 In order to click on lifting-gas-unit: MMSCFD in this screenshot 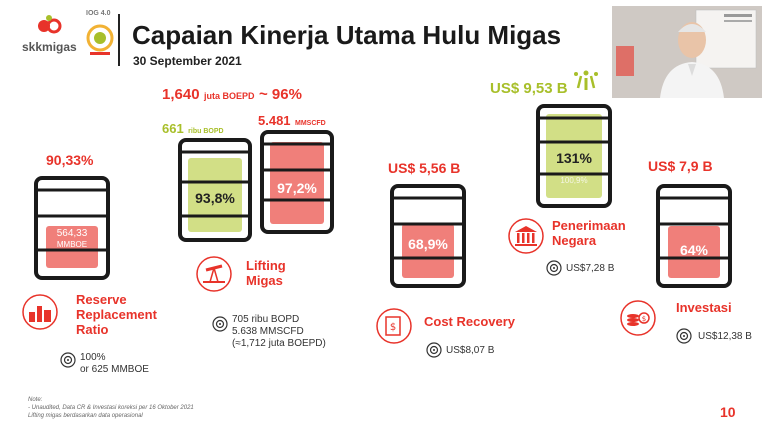, I will do `click(310, 123)`.